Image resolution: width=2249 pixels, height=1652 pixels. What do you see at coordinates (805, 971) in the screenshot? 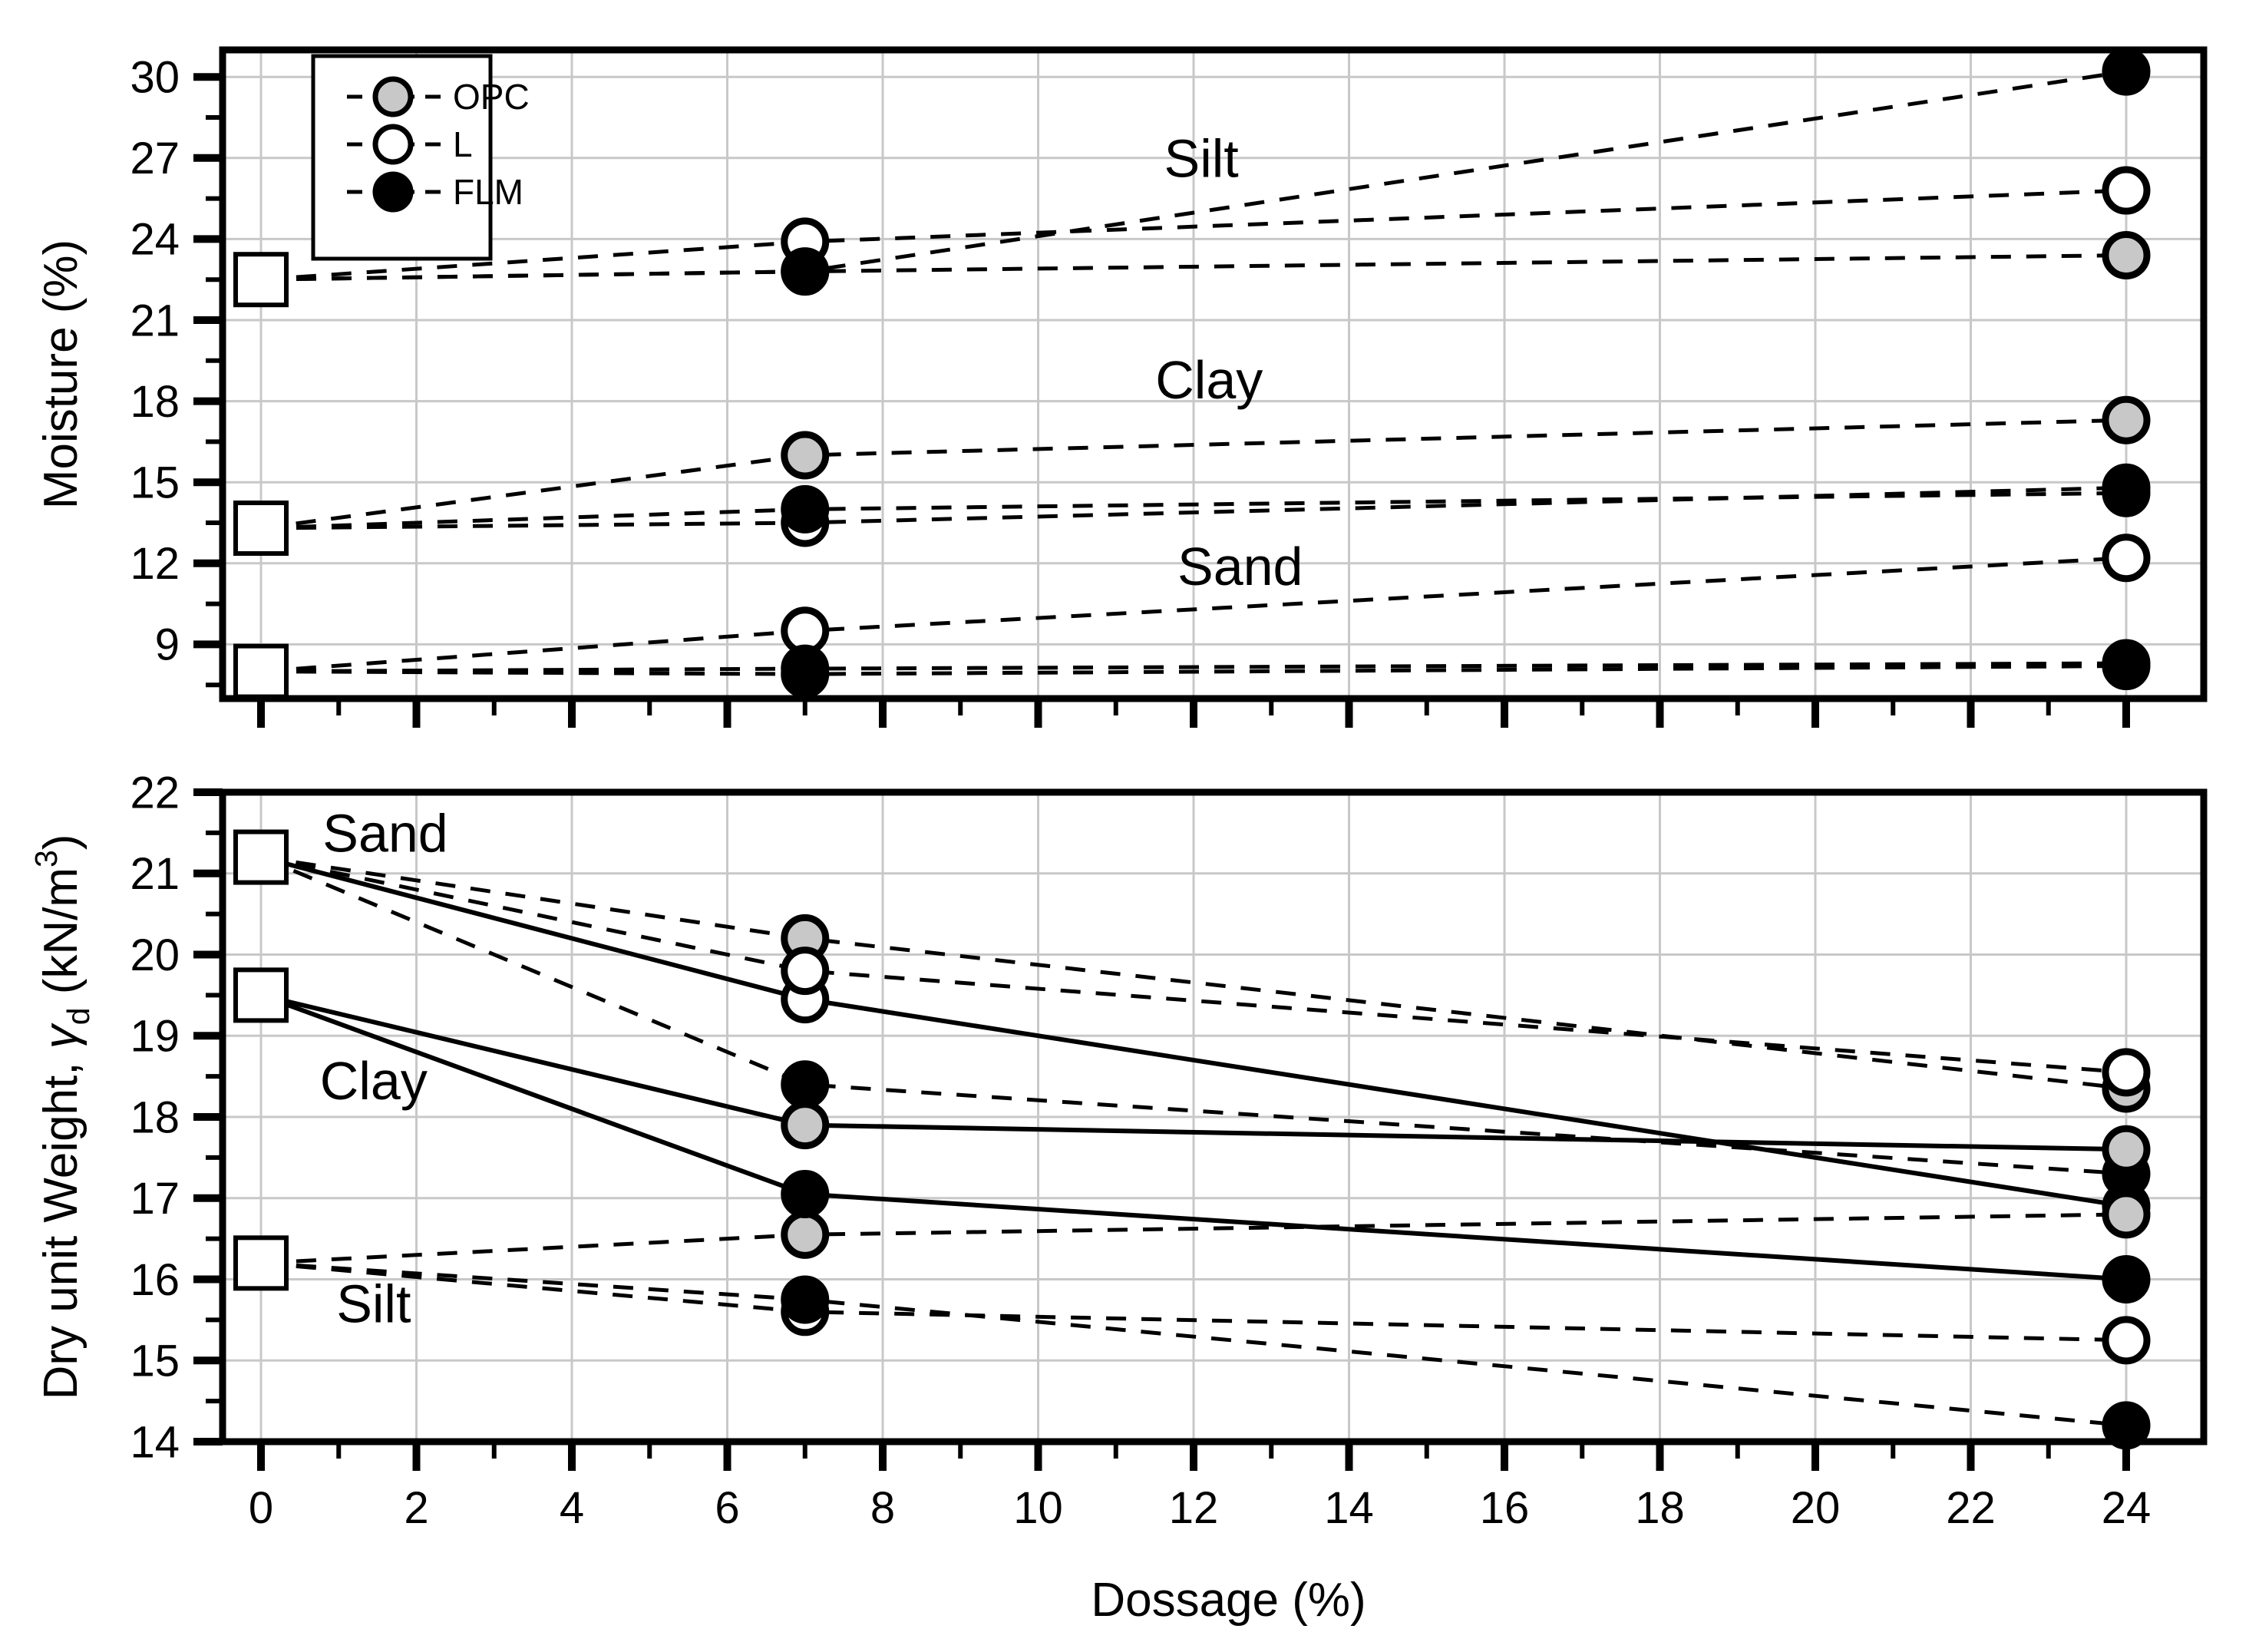
I see `marker-dry-unit-weight-sand-l-x7` at bounding box center [805, 971].